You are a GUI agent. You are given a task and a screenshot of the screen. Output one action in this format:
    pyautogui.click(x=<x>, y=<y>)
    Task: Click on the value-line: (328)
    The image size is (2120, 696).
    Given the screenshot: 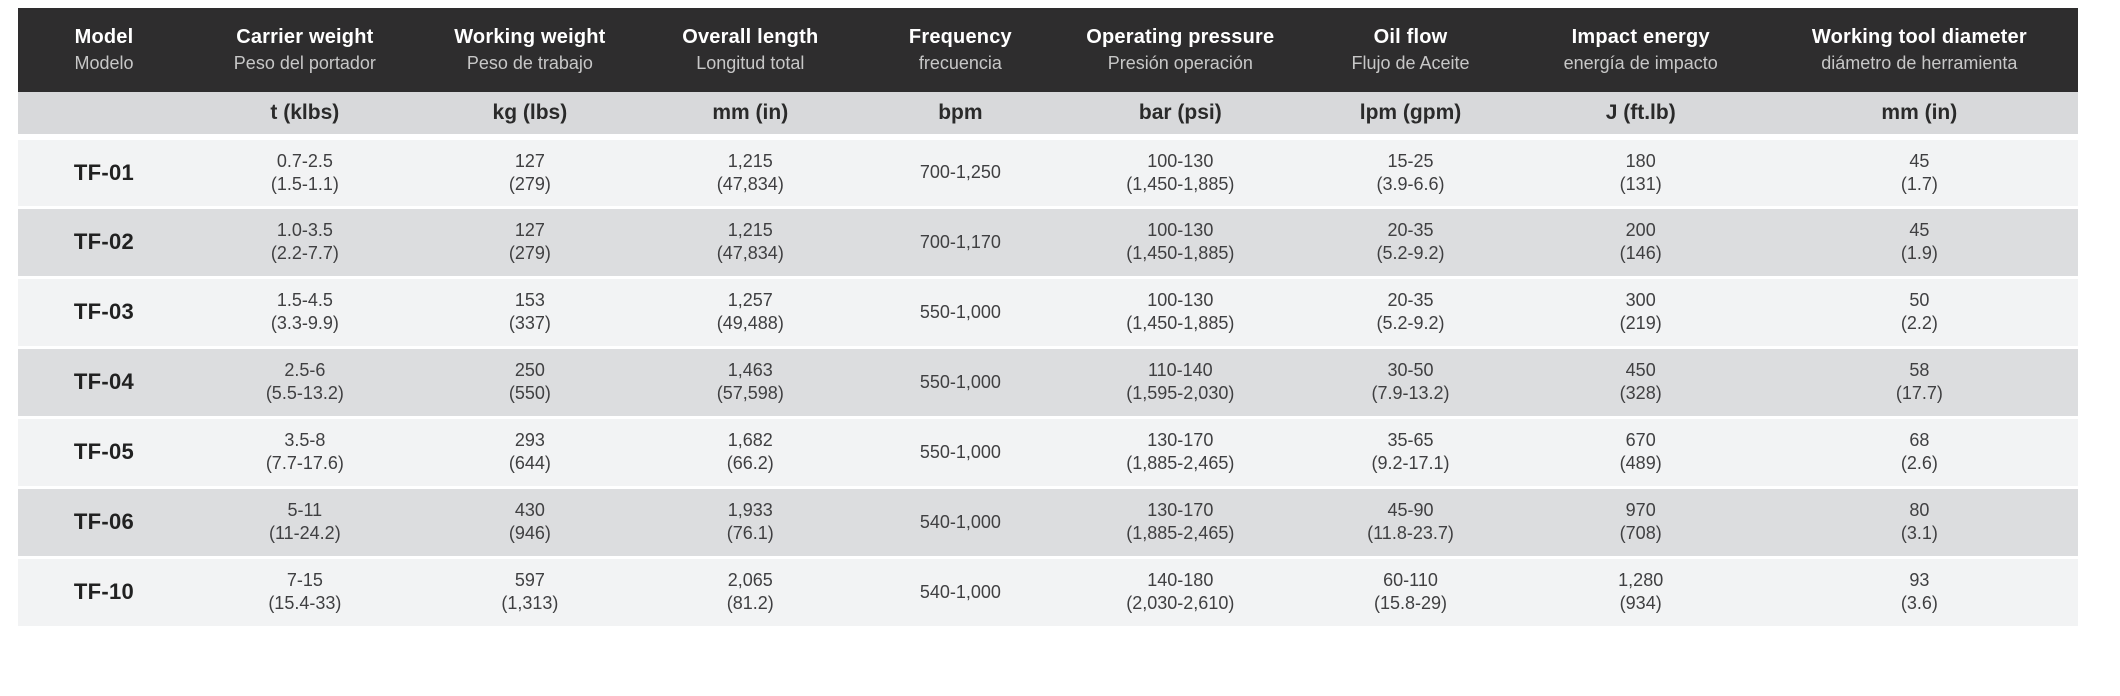 What is the action you would take?
    pyautogui.click(x=1640, y=393)
    